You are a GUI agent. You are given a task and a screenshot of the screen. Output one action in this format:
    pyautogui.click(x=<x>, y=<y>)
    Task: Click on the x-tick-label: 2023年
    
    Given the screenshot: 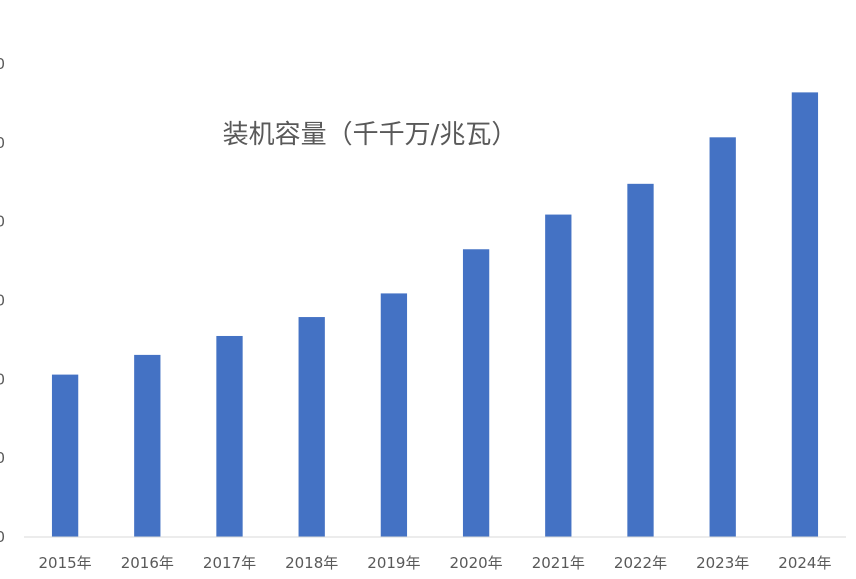 What is the action you would take?
    pyautogui.click(x=722, y=563)
    